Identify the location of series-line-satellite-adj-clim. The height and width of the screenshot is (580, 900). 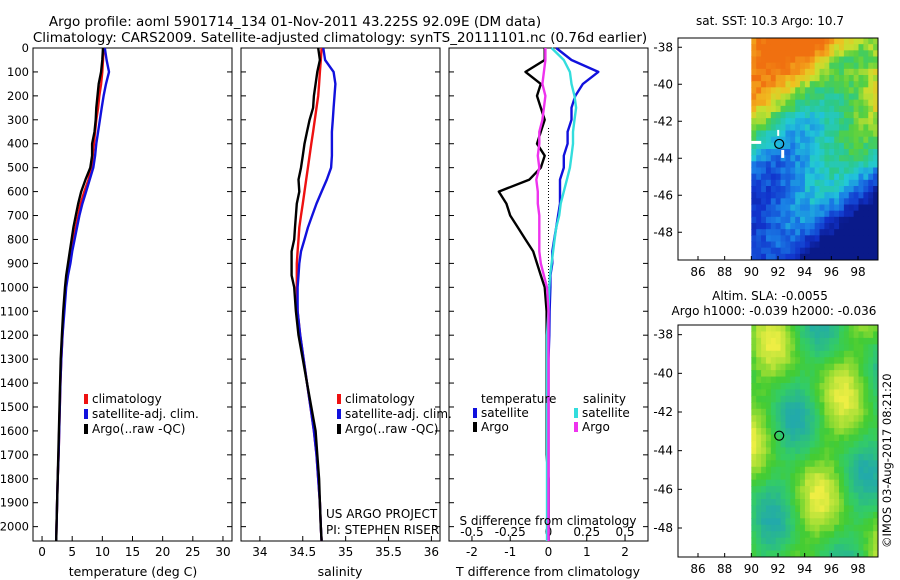
(316, 294).